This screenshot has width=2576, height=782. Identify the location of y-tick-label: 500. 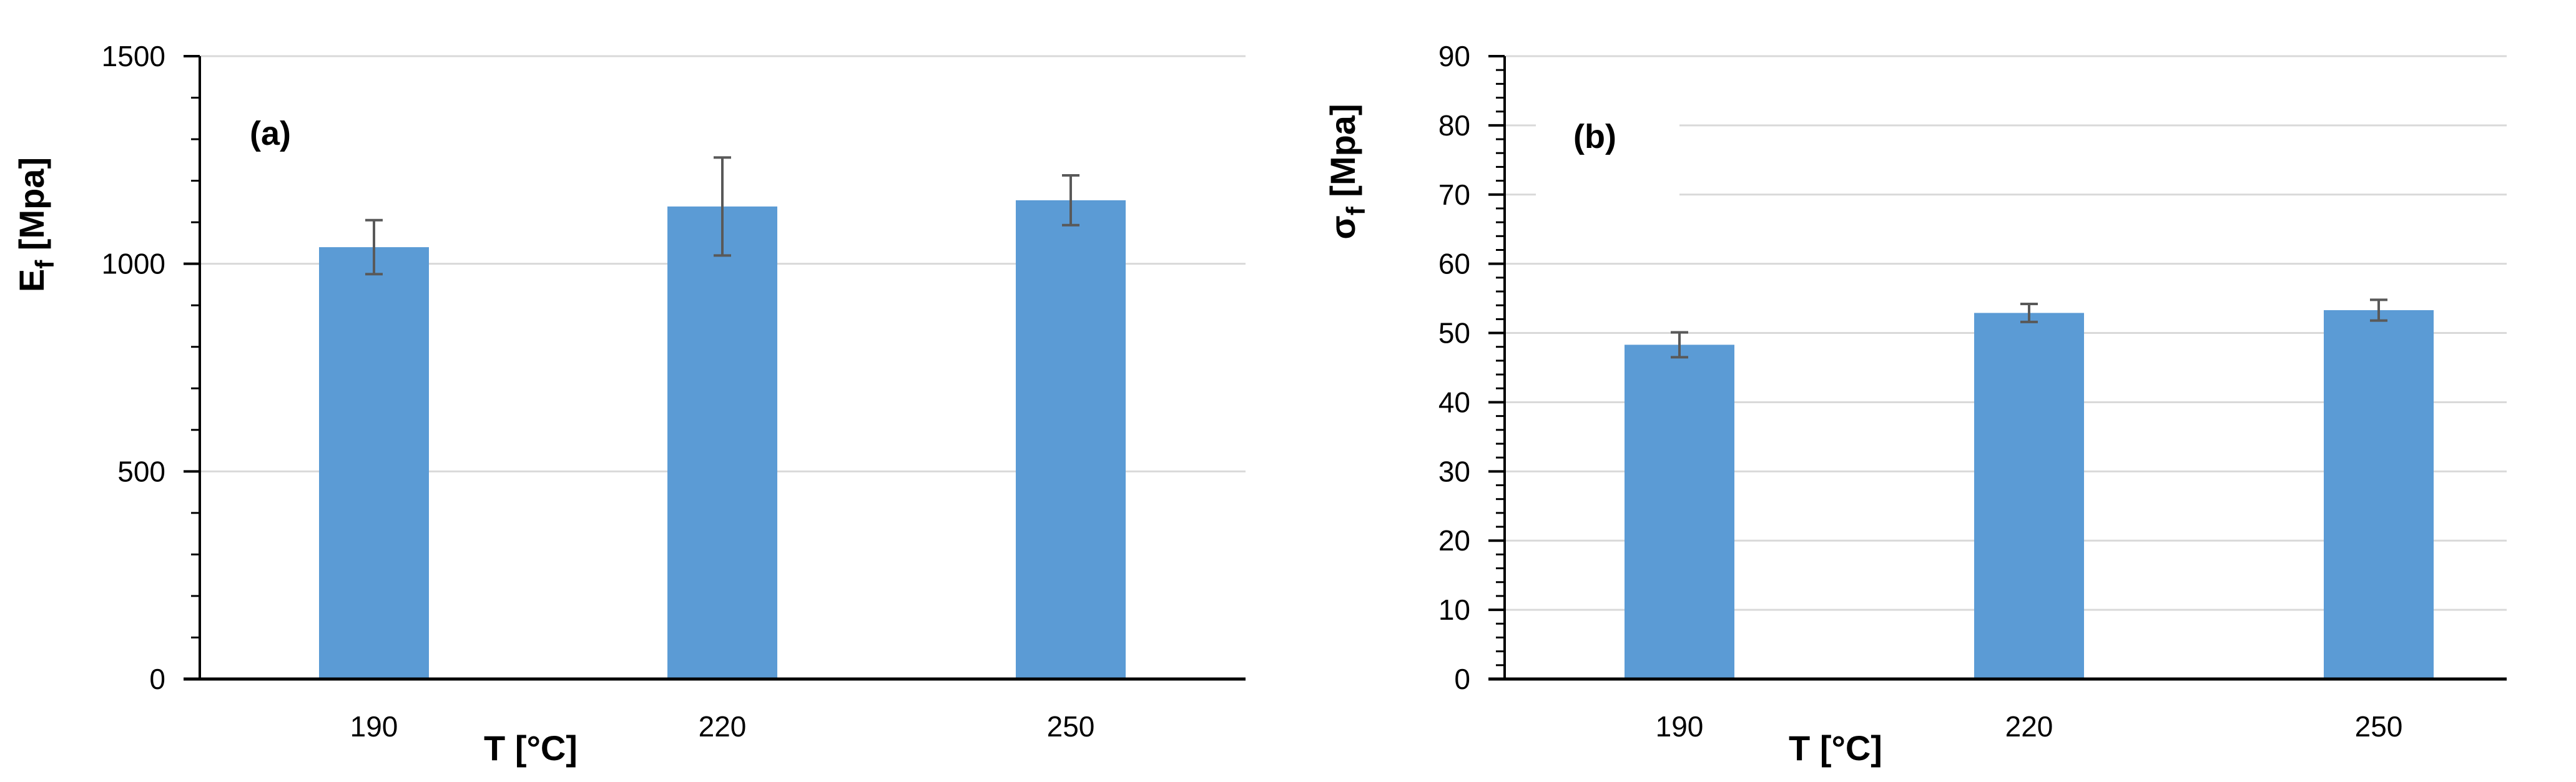
(141, 471).